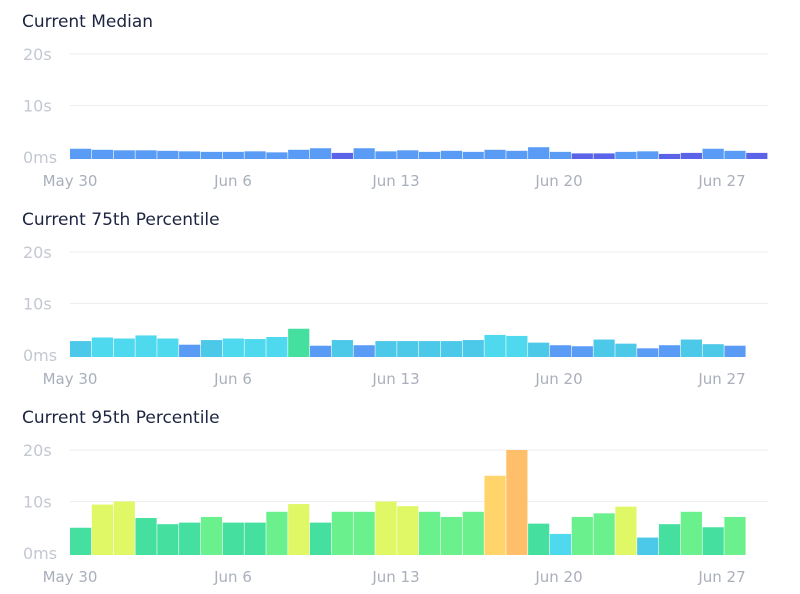 This screenshot has width=800, height=594. Describe the element at coordinates (37, 502) in the screenshot. I see `y-tick-label: 10s` at that location.